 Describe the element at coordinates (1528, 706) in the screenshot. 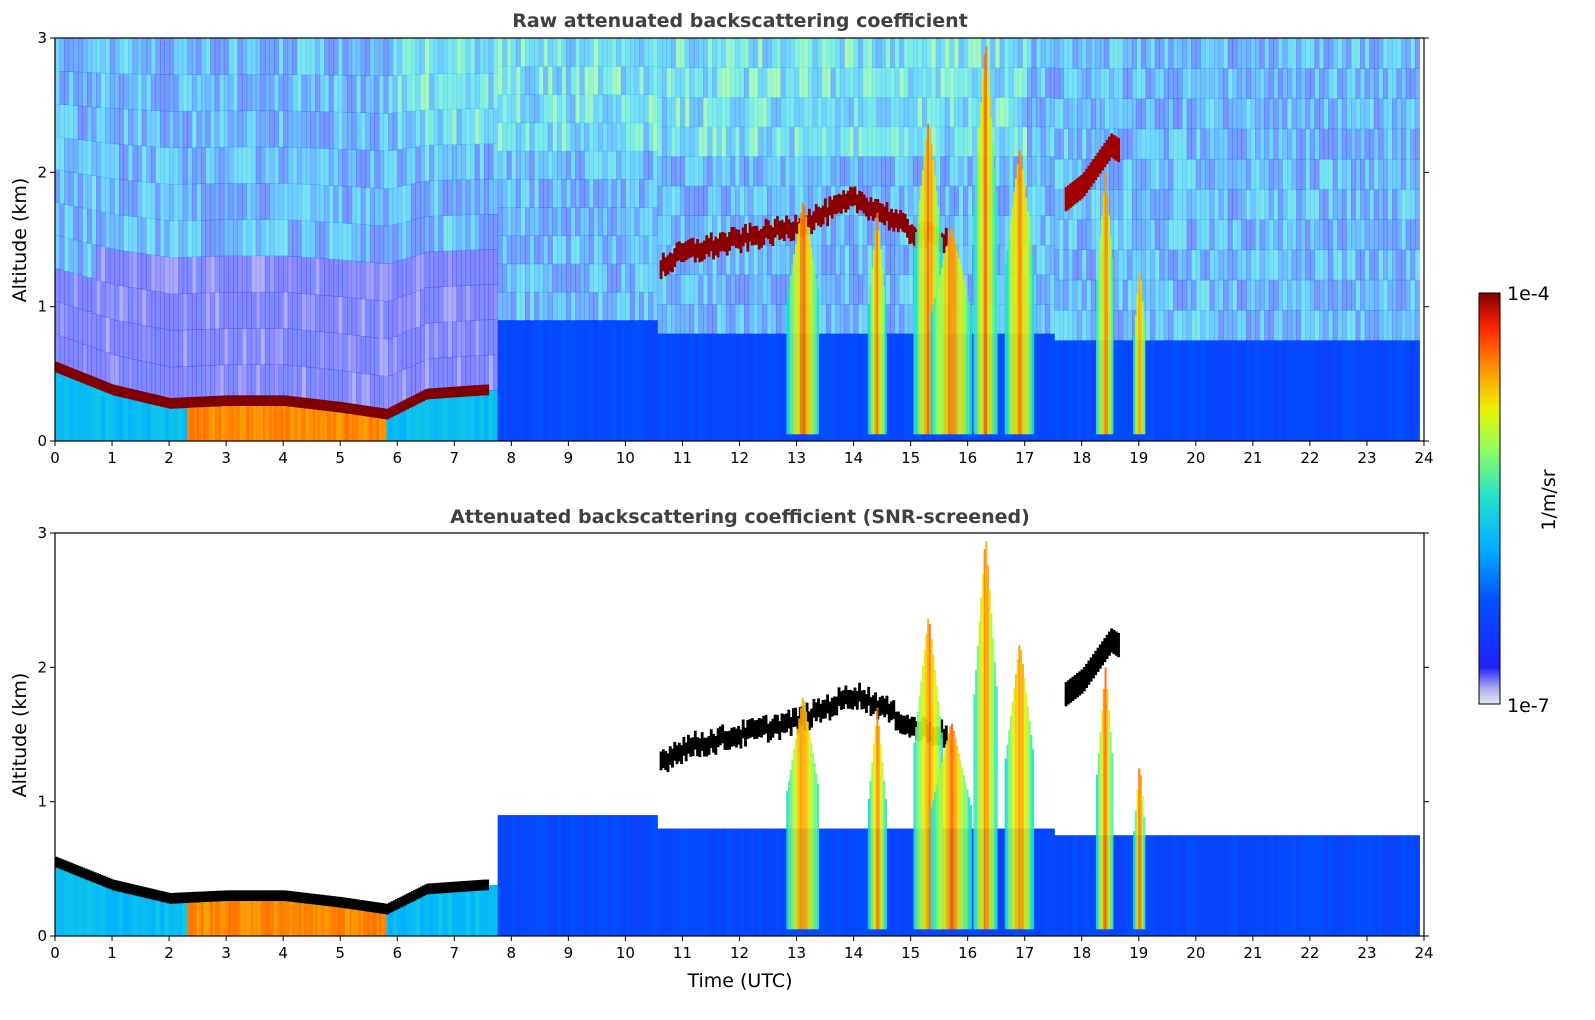

I see `colorbar-min-label: 1e-7` at that location.